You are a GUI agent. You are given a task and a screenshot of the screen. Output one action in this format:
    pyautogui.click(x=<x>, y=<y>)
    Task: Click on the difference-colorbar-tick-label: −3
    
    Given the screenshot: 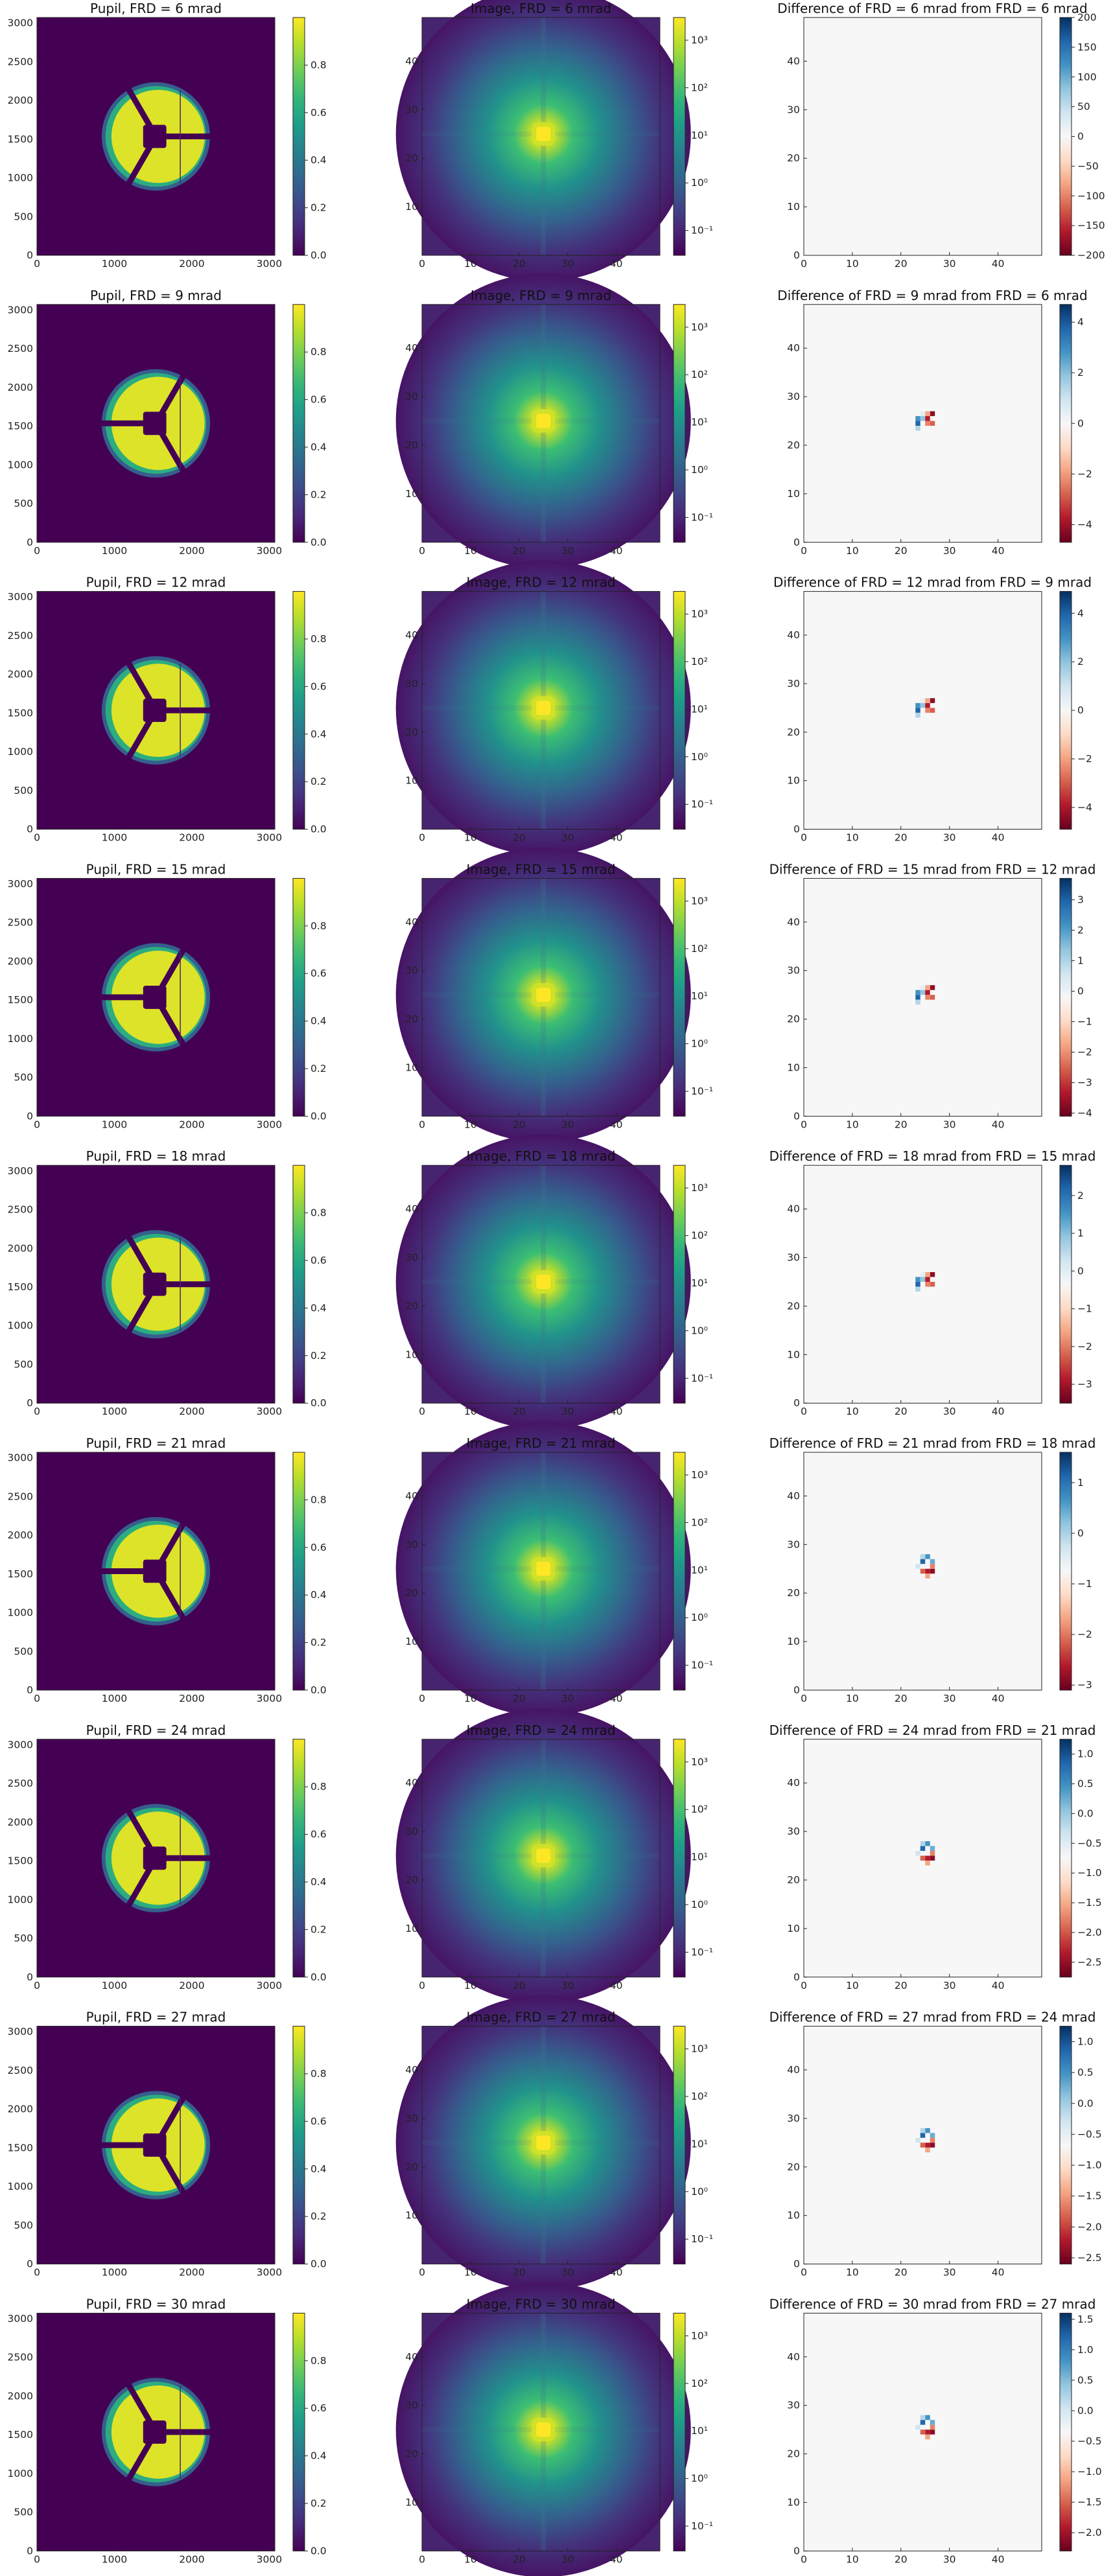 What is the action you would take?
    pyautogui.click(x=1084, y=1685)
    